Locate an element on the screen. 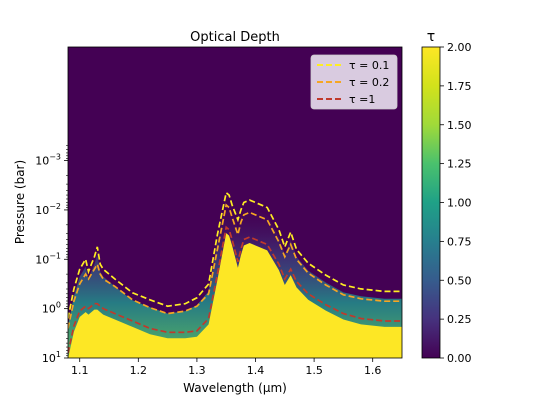 This screenshot has width=540, height=405. y-tick-label: 10⁰ is located at coordinates (51, 308).